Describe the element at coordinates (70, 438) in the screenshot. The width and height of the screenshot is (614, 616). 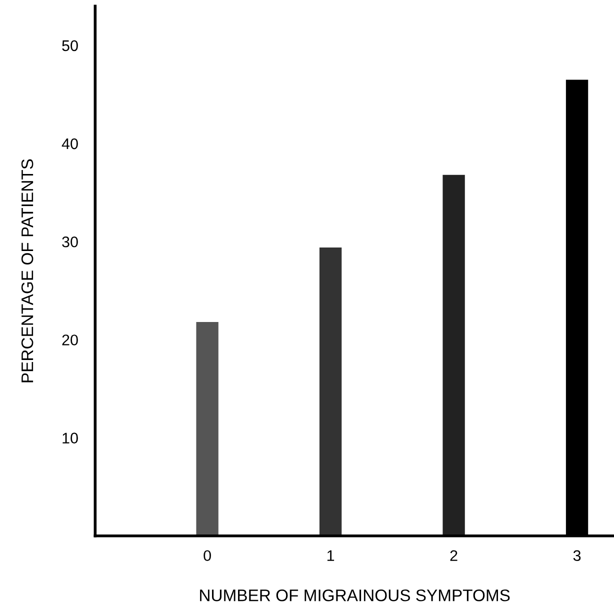
I see `y-tick-label: 10` at that location.